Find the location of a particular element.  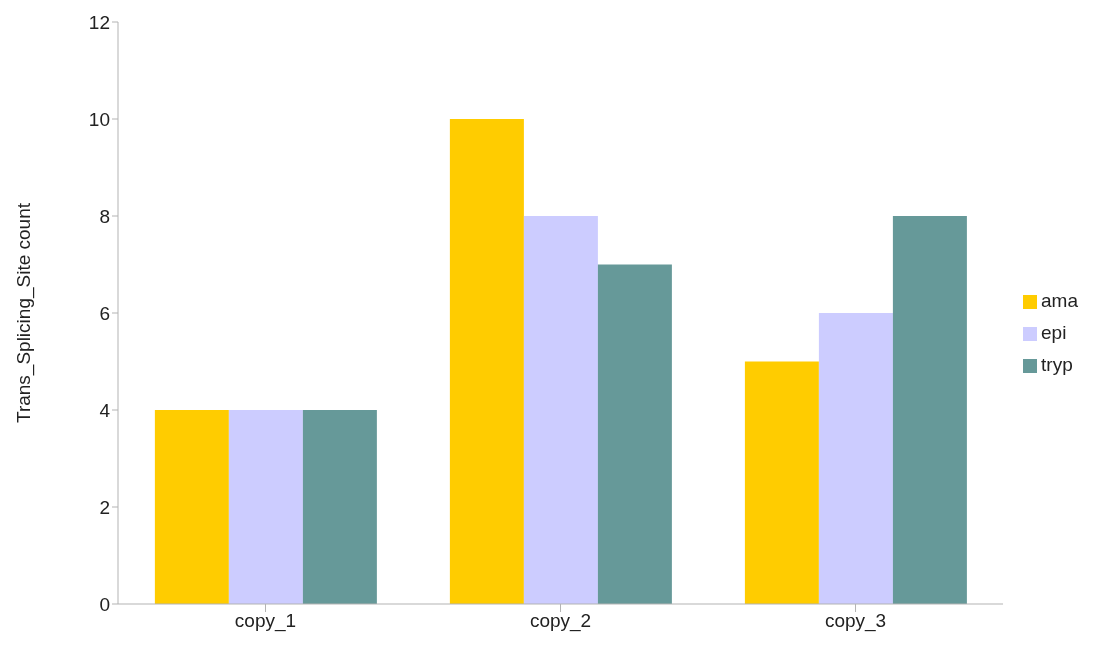

y-tick-label: 2 is located at coordinates (104, 507).